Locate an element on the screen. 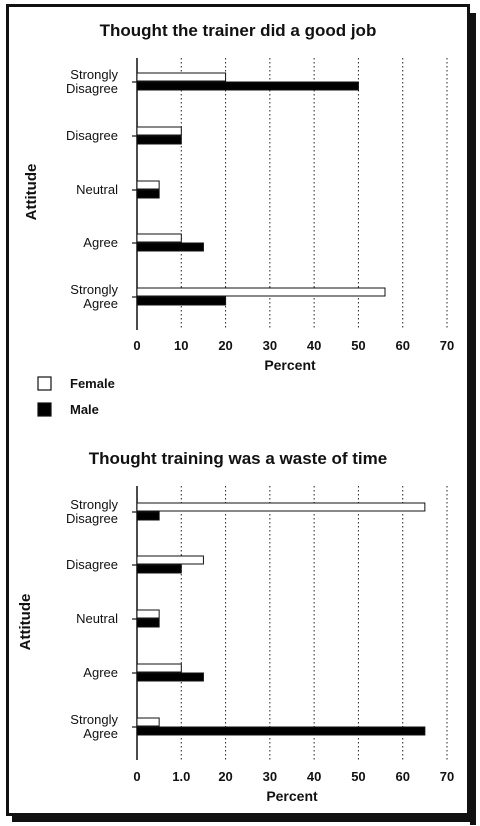  chart2-category-label: Agree is located at coordinates (100, 672).